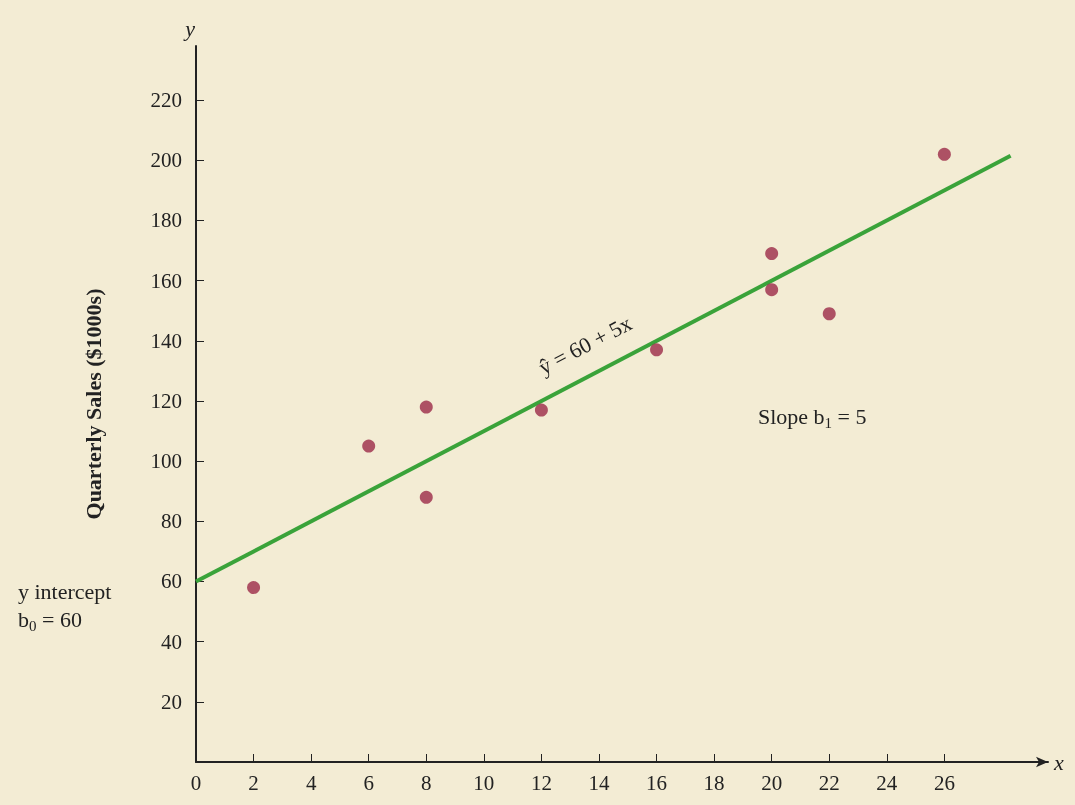 This screenshot has width=1075, height=805. Describe the element at coordinates (166, 220) in the screenshot. I see `y-tick-label: 180` at that location.